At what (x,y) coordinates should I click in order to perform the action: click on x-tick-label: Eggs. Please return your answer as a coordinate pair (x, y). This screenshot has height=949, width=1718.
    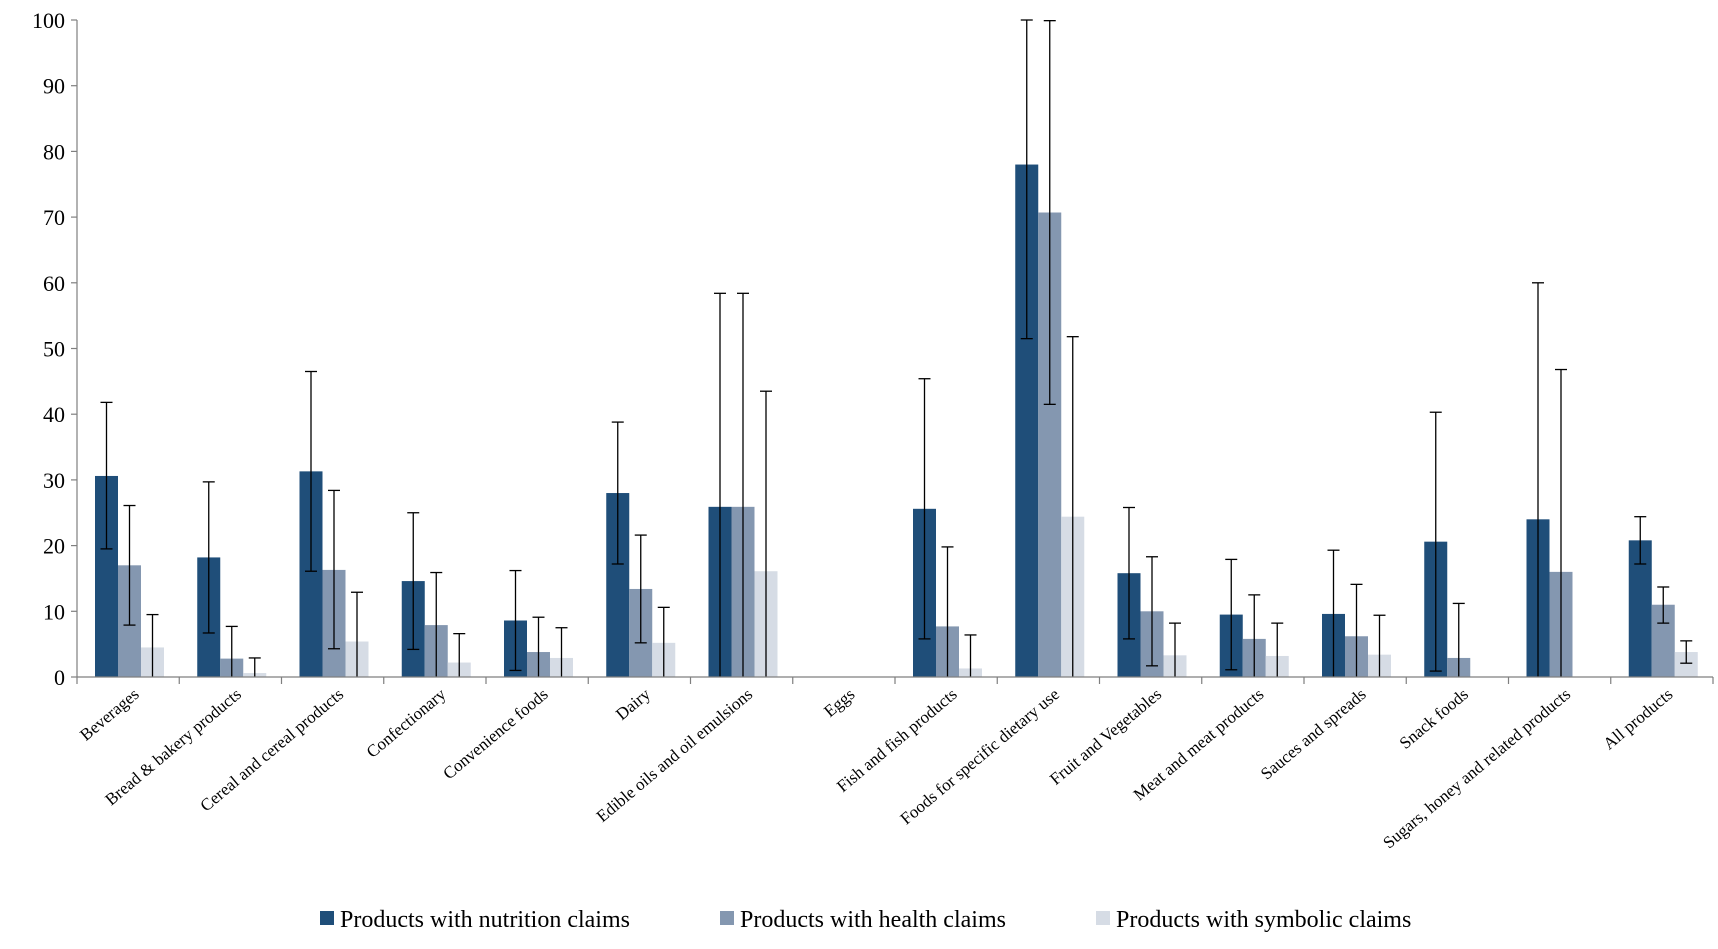
    Looking at the image, I should click on (839, 703).